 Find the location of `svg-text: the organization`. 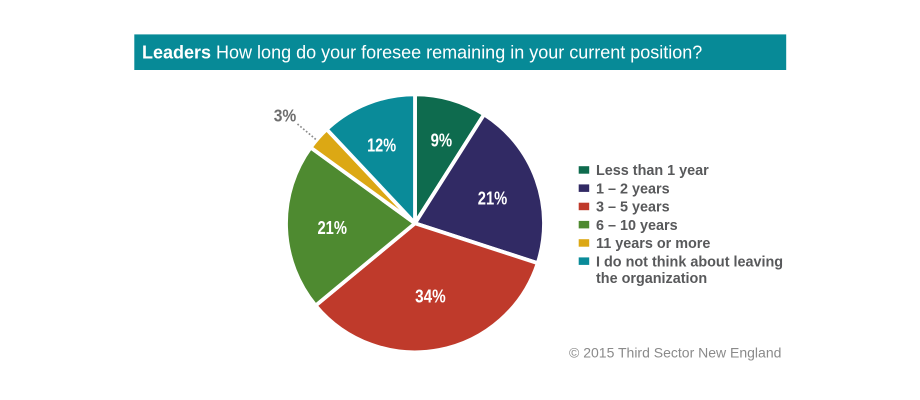

svg-text: the organization is located at coordinates (651, 279).